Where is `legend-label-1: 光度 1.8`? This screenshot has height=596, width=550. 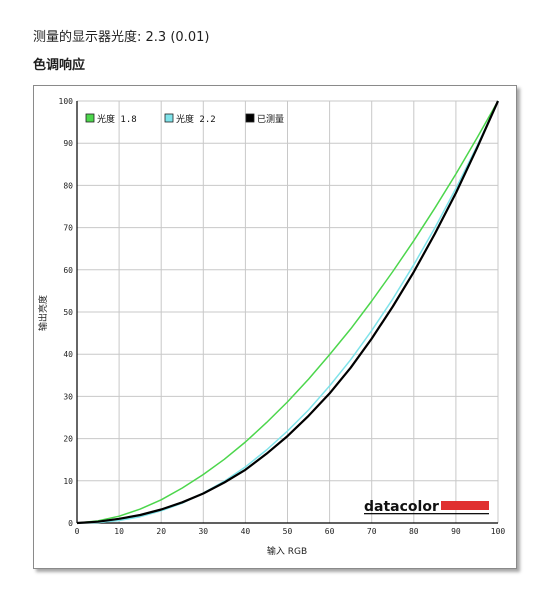 legend-label-1: 光度 1.8 is located at coordinates (117, 119).